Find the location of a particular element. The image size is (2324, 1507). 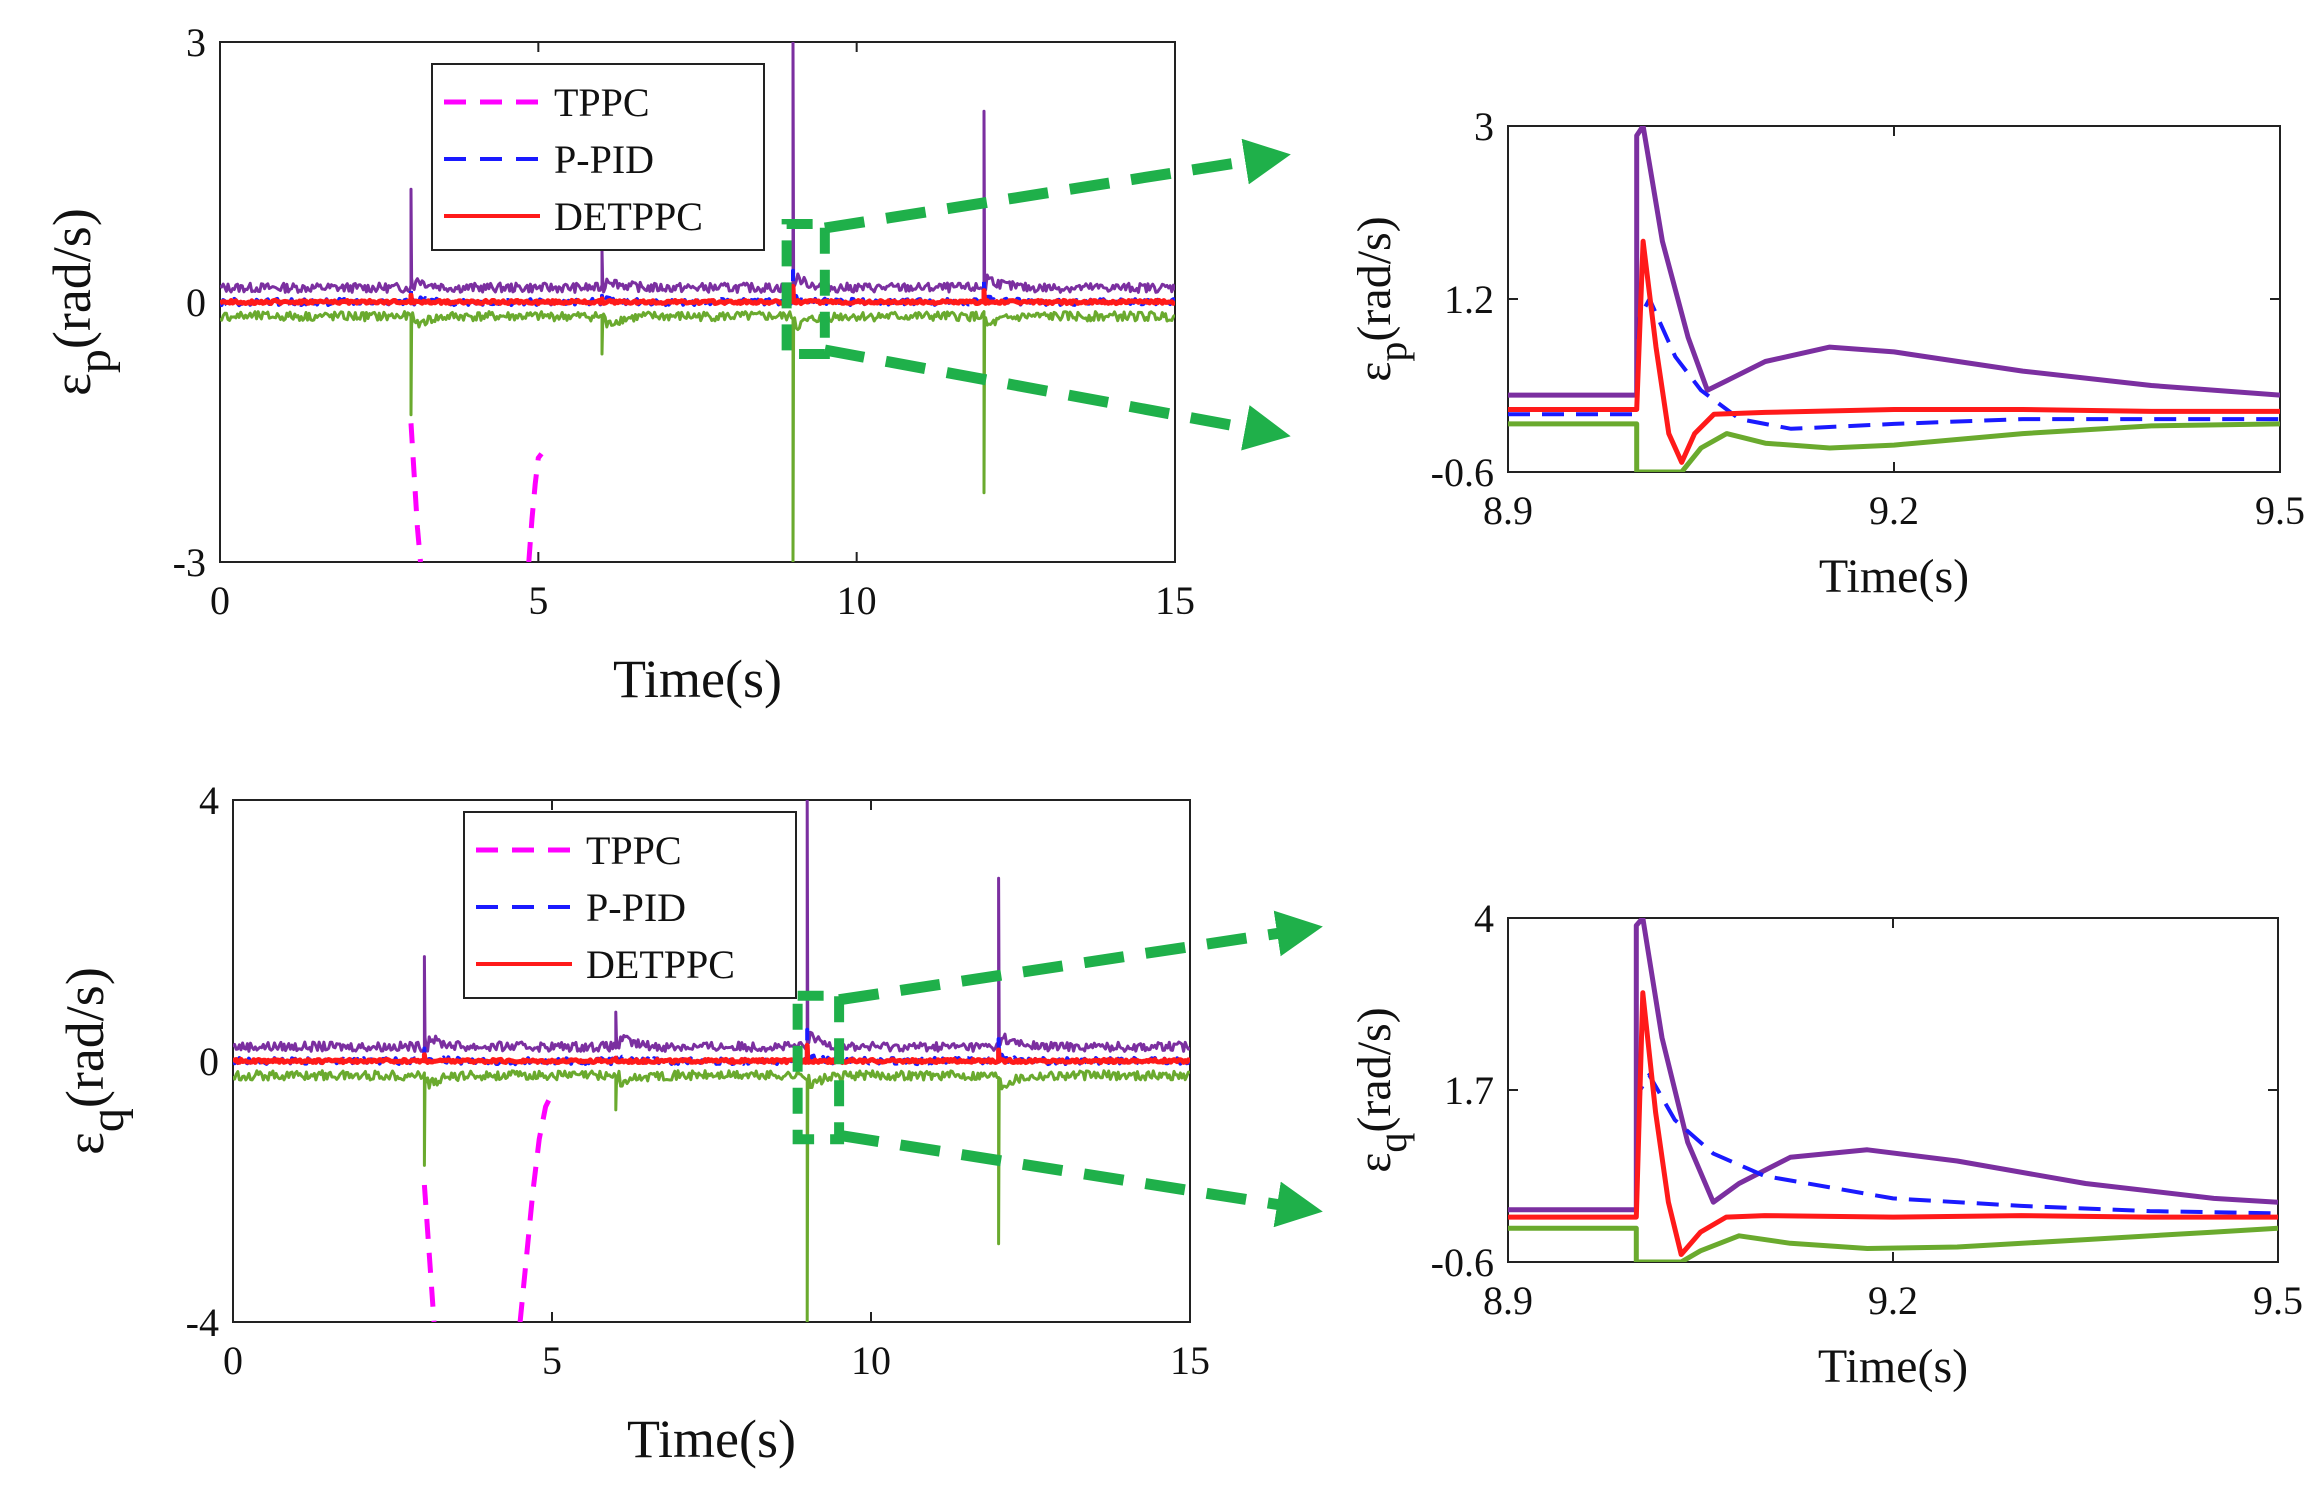

y-tick-label: -4 is located at coordinates (202, 1322).